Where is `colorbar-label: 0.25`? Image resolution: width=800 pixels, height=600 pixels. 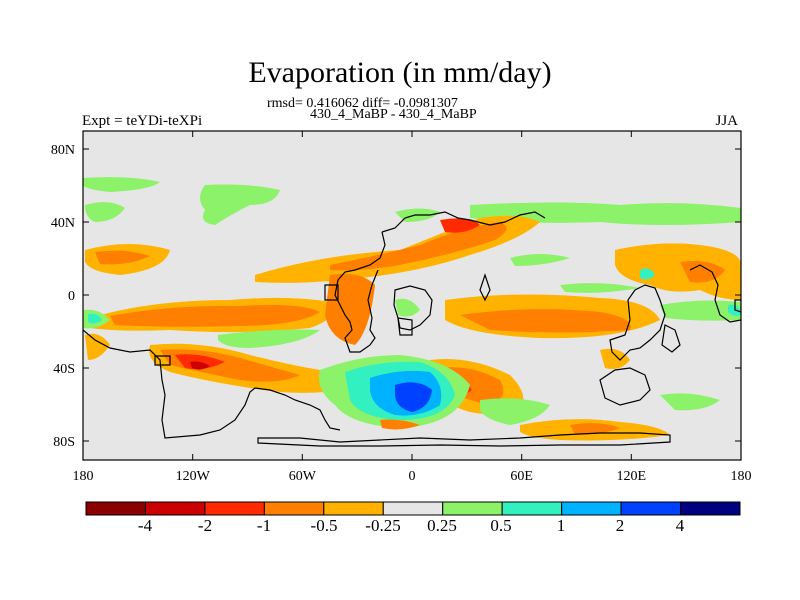
colorbar-label: 0.25 is located at coordinates (442, 525).